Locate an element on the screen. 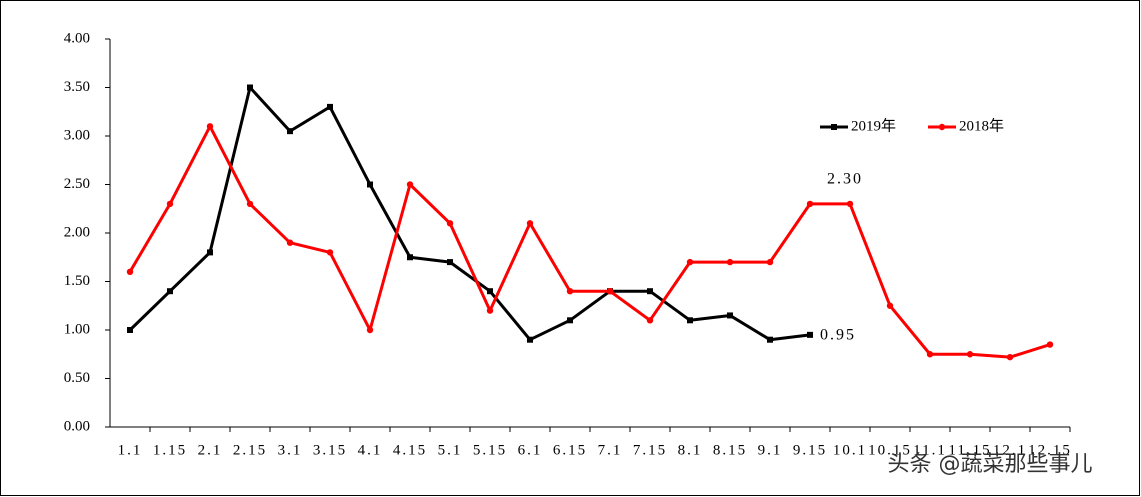 The width and height of the screenshot is (1141, 497). x-tick-label: 12.1 is located at coordinates (1010, 450).